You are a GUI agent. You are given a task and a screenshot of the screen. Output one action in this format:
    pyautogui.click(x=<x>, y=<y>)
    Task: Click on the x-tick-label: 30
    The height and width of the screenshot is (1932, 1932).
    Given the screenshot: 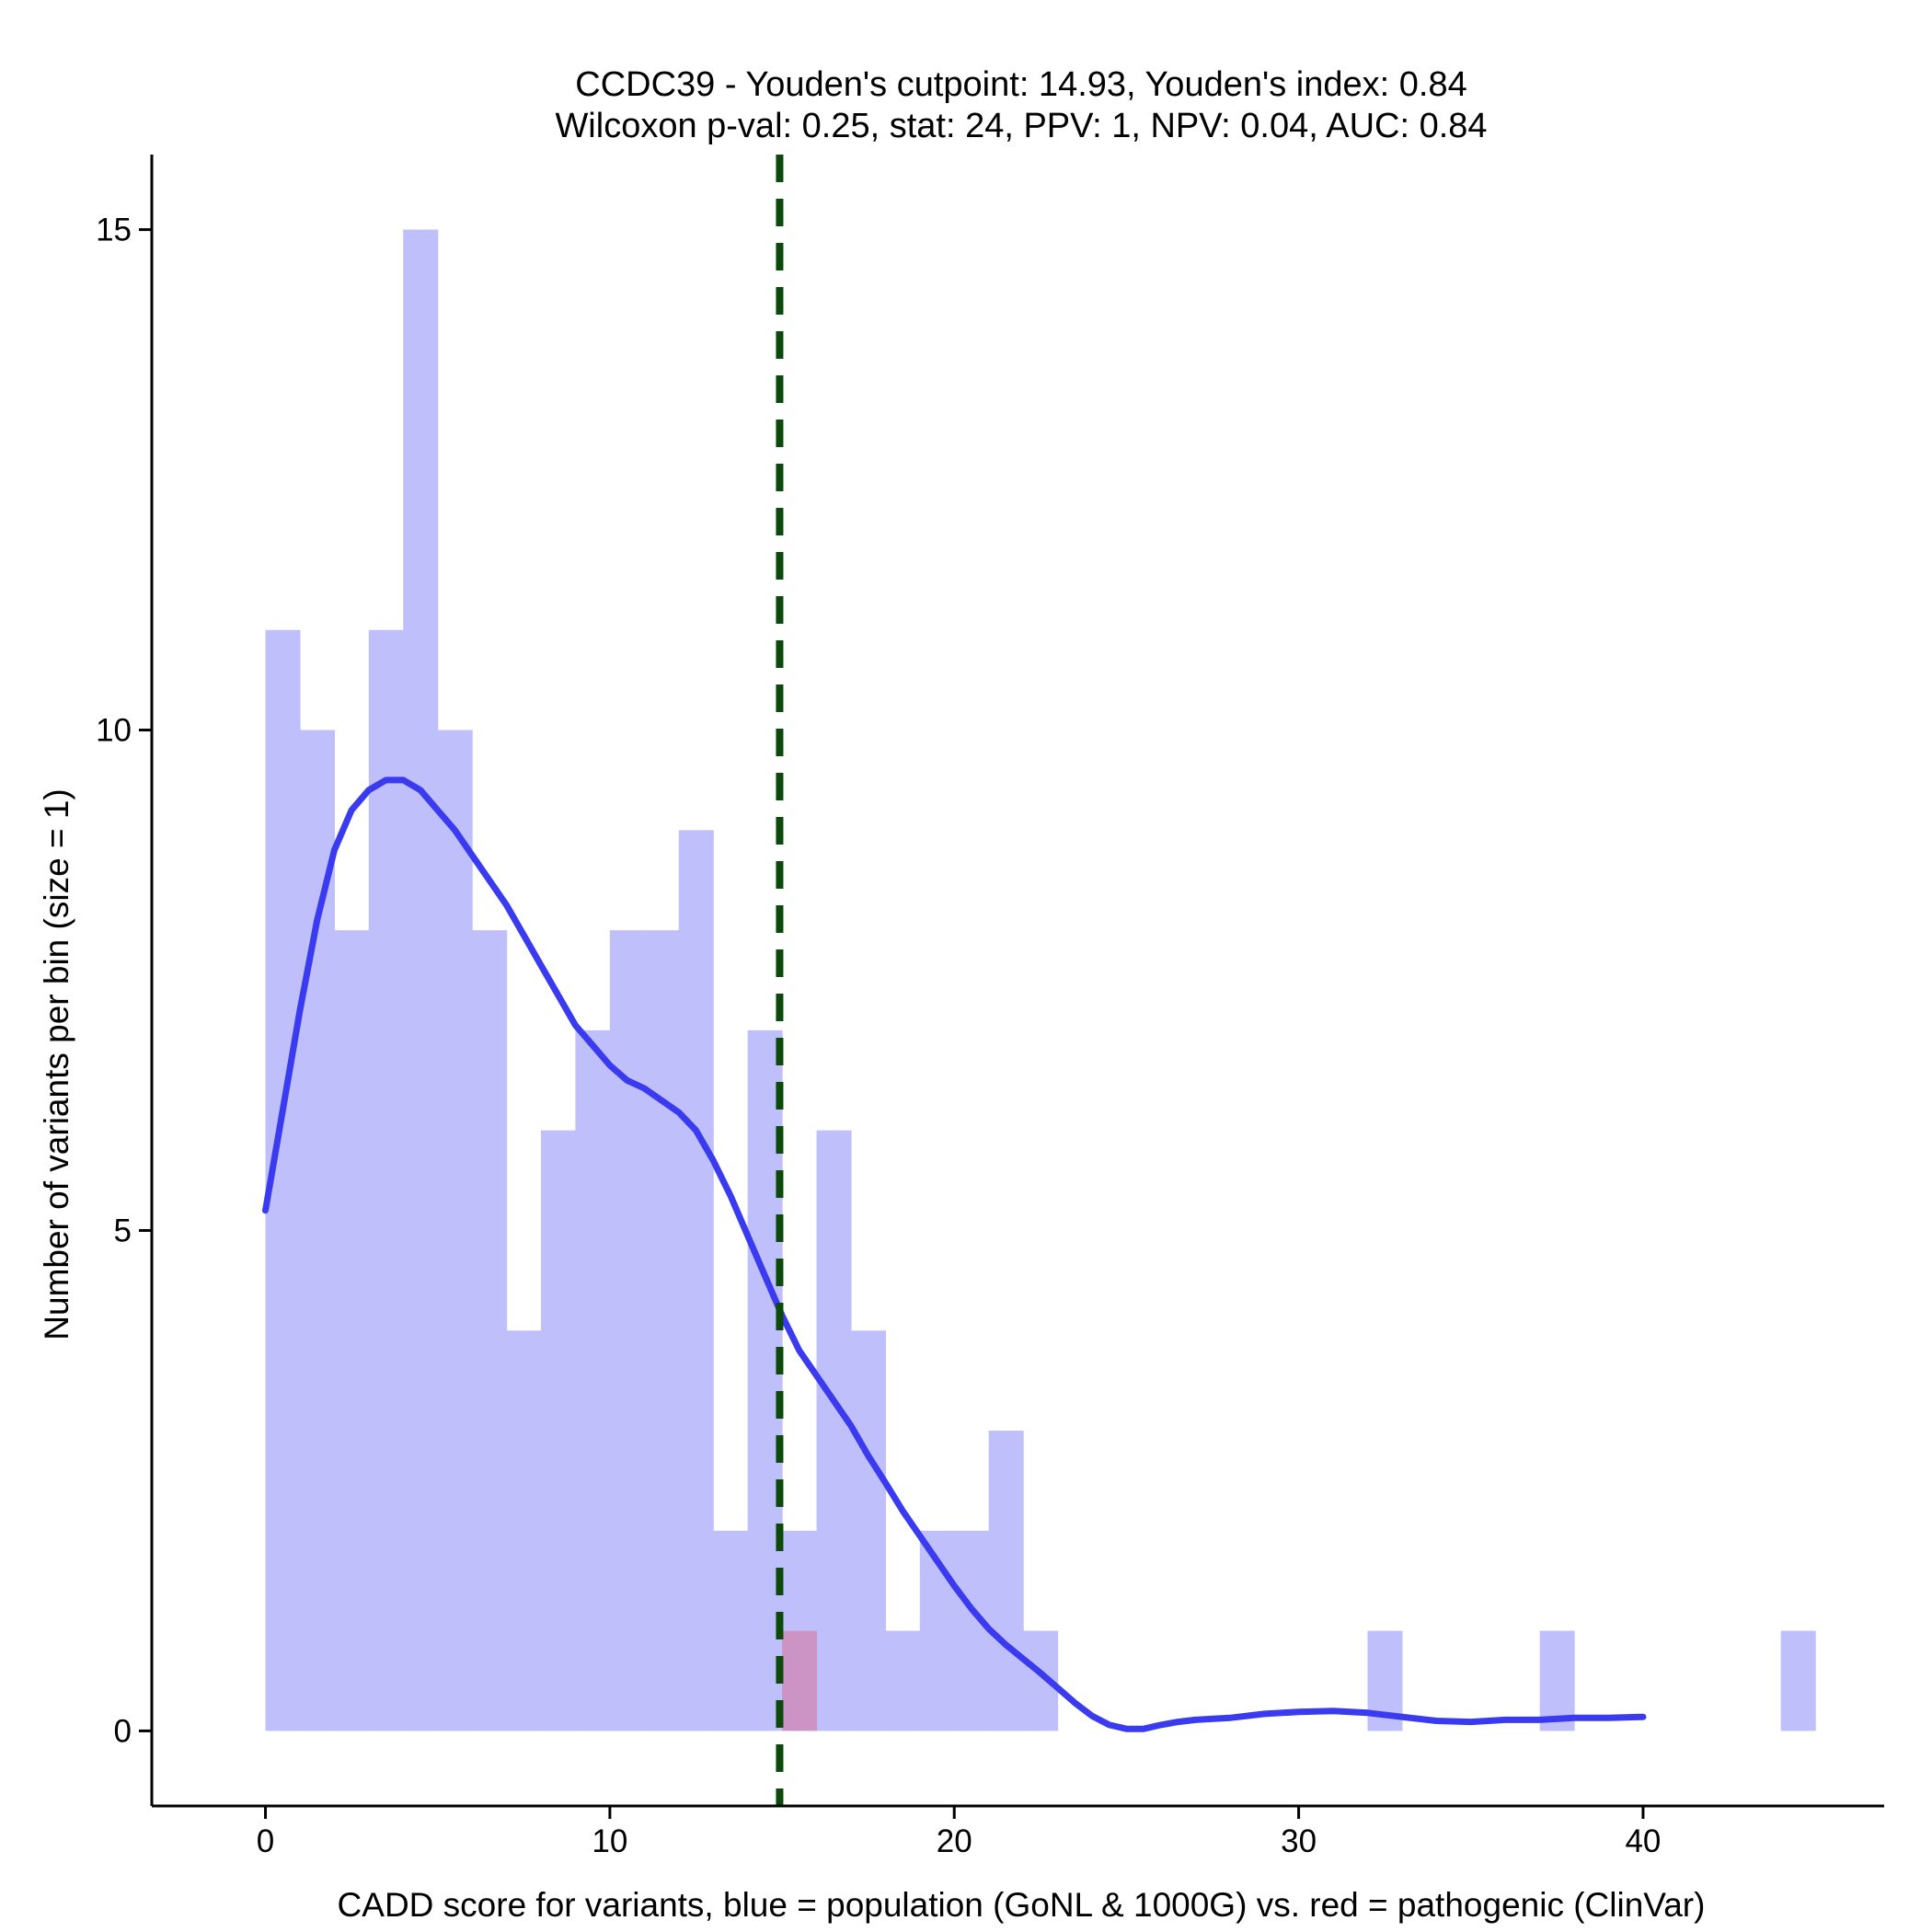 What is the action you would take?
    pyautogui.click(x=1299, y=1841)
    